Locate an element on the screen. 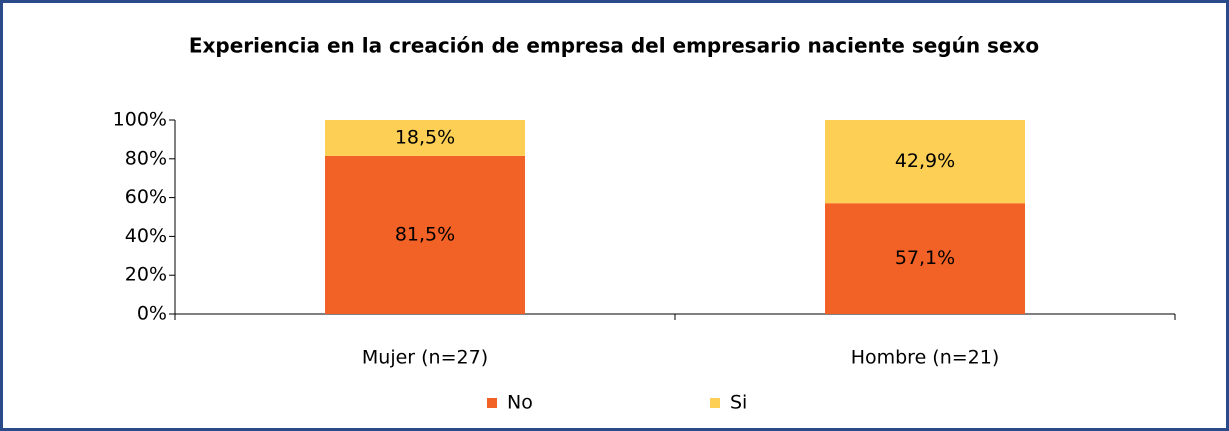 This screenshot has height=431, width=1229. data-label: 81,5% is located at coordinates (425, 234).